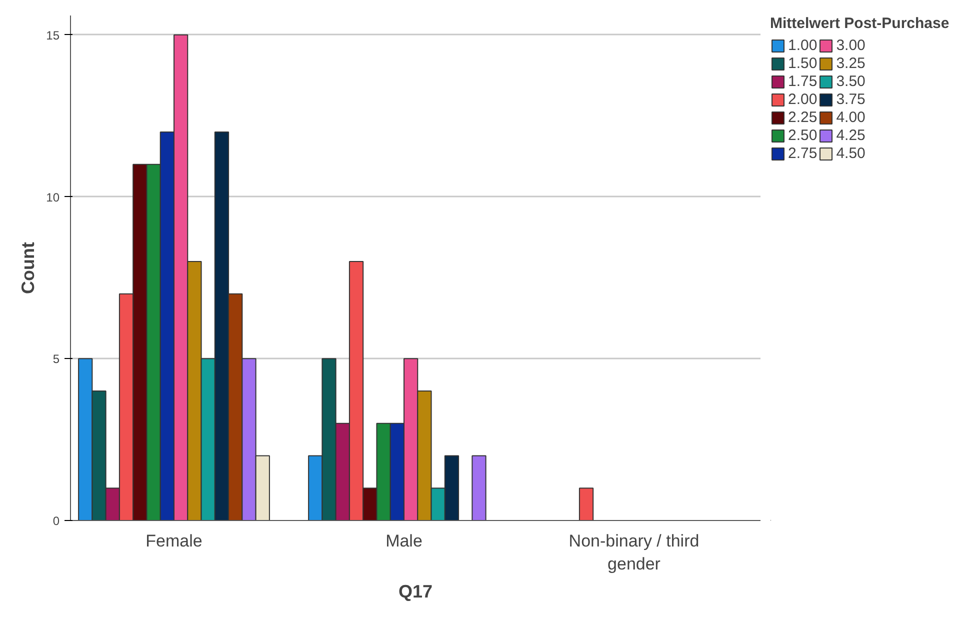 This screenshot has width=976, height=624. Describe the element at coordinates (851, 153) in the screenshot. I see `legend-label: 4.50` at that location.